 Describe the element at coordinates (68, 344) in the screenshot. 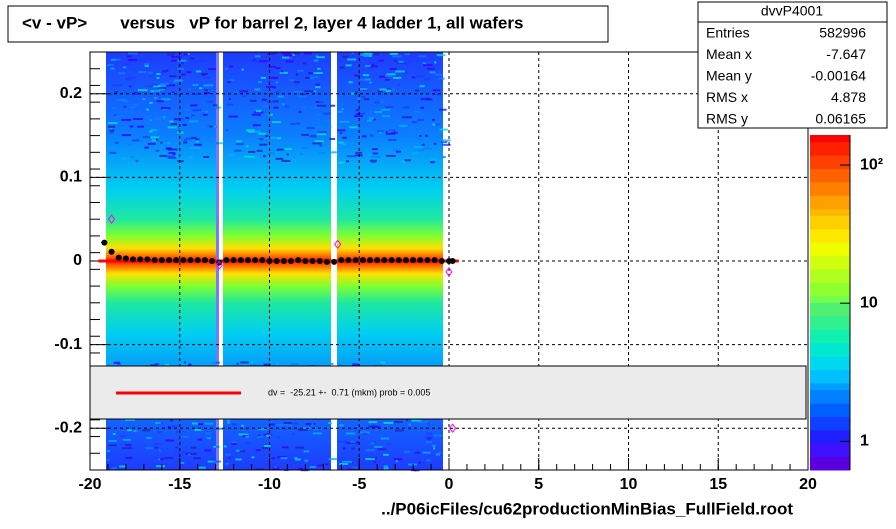

I see `y-tick-label: -0.1` at that location.